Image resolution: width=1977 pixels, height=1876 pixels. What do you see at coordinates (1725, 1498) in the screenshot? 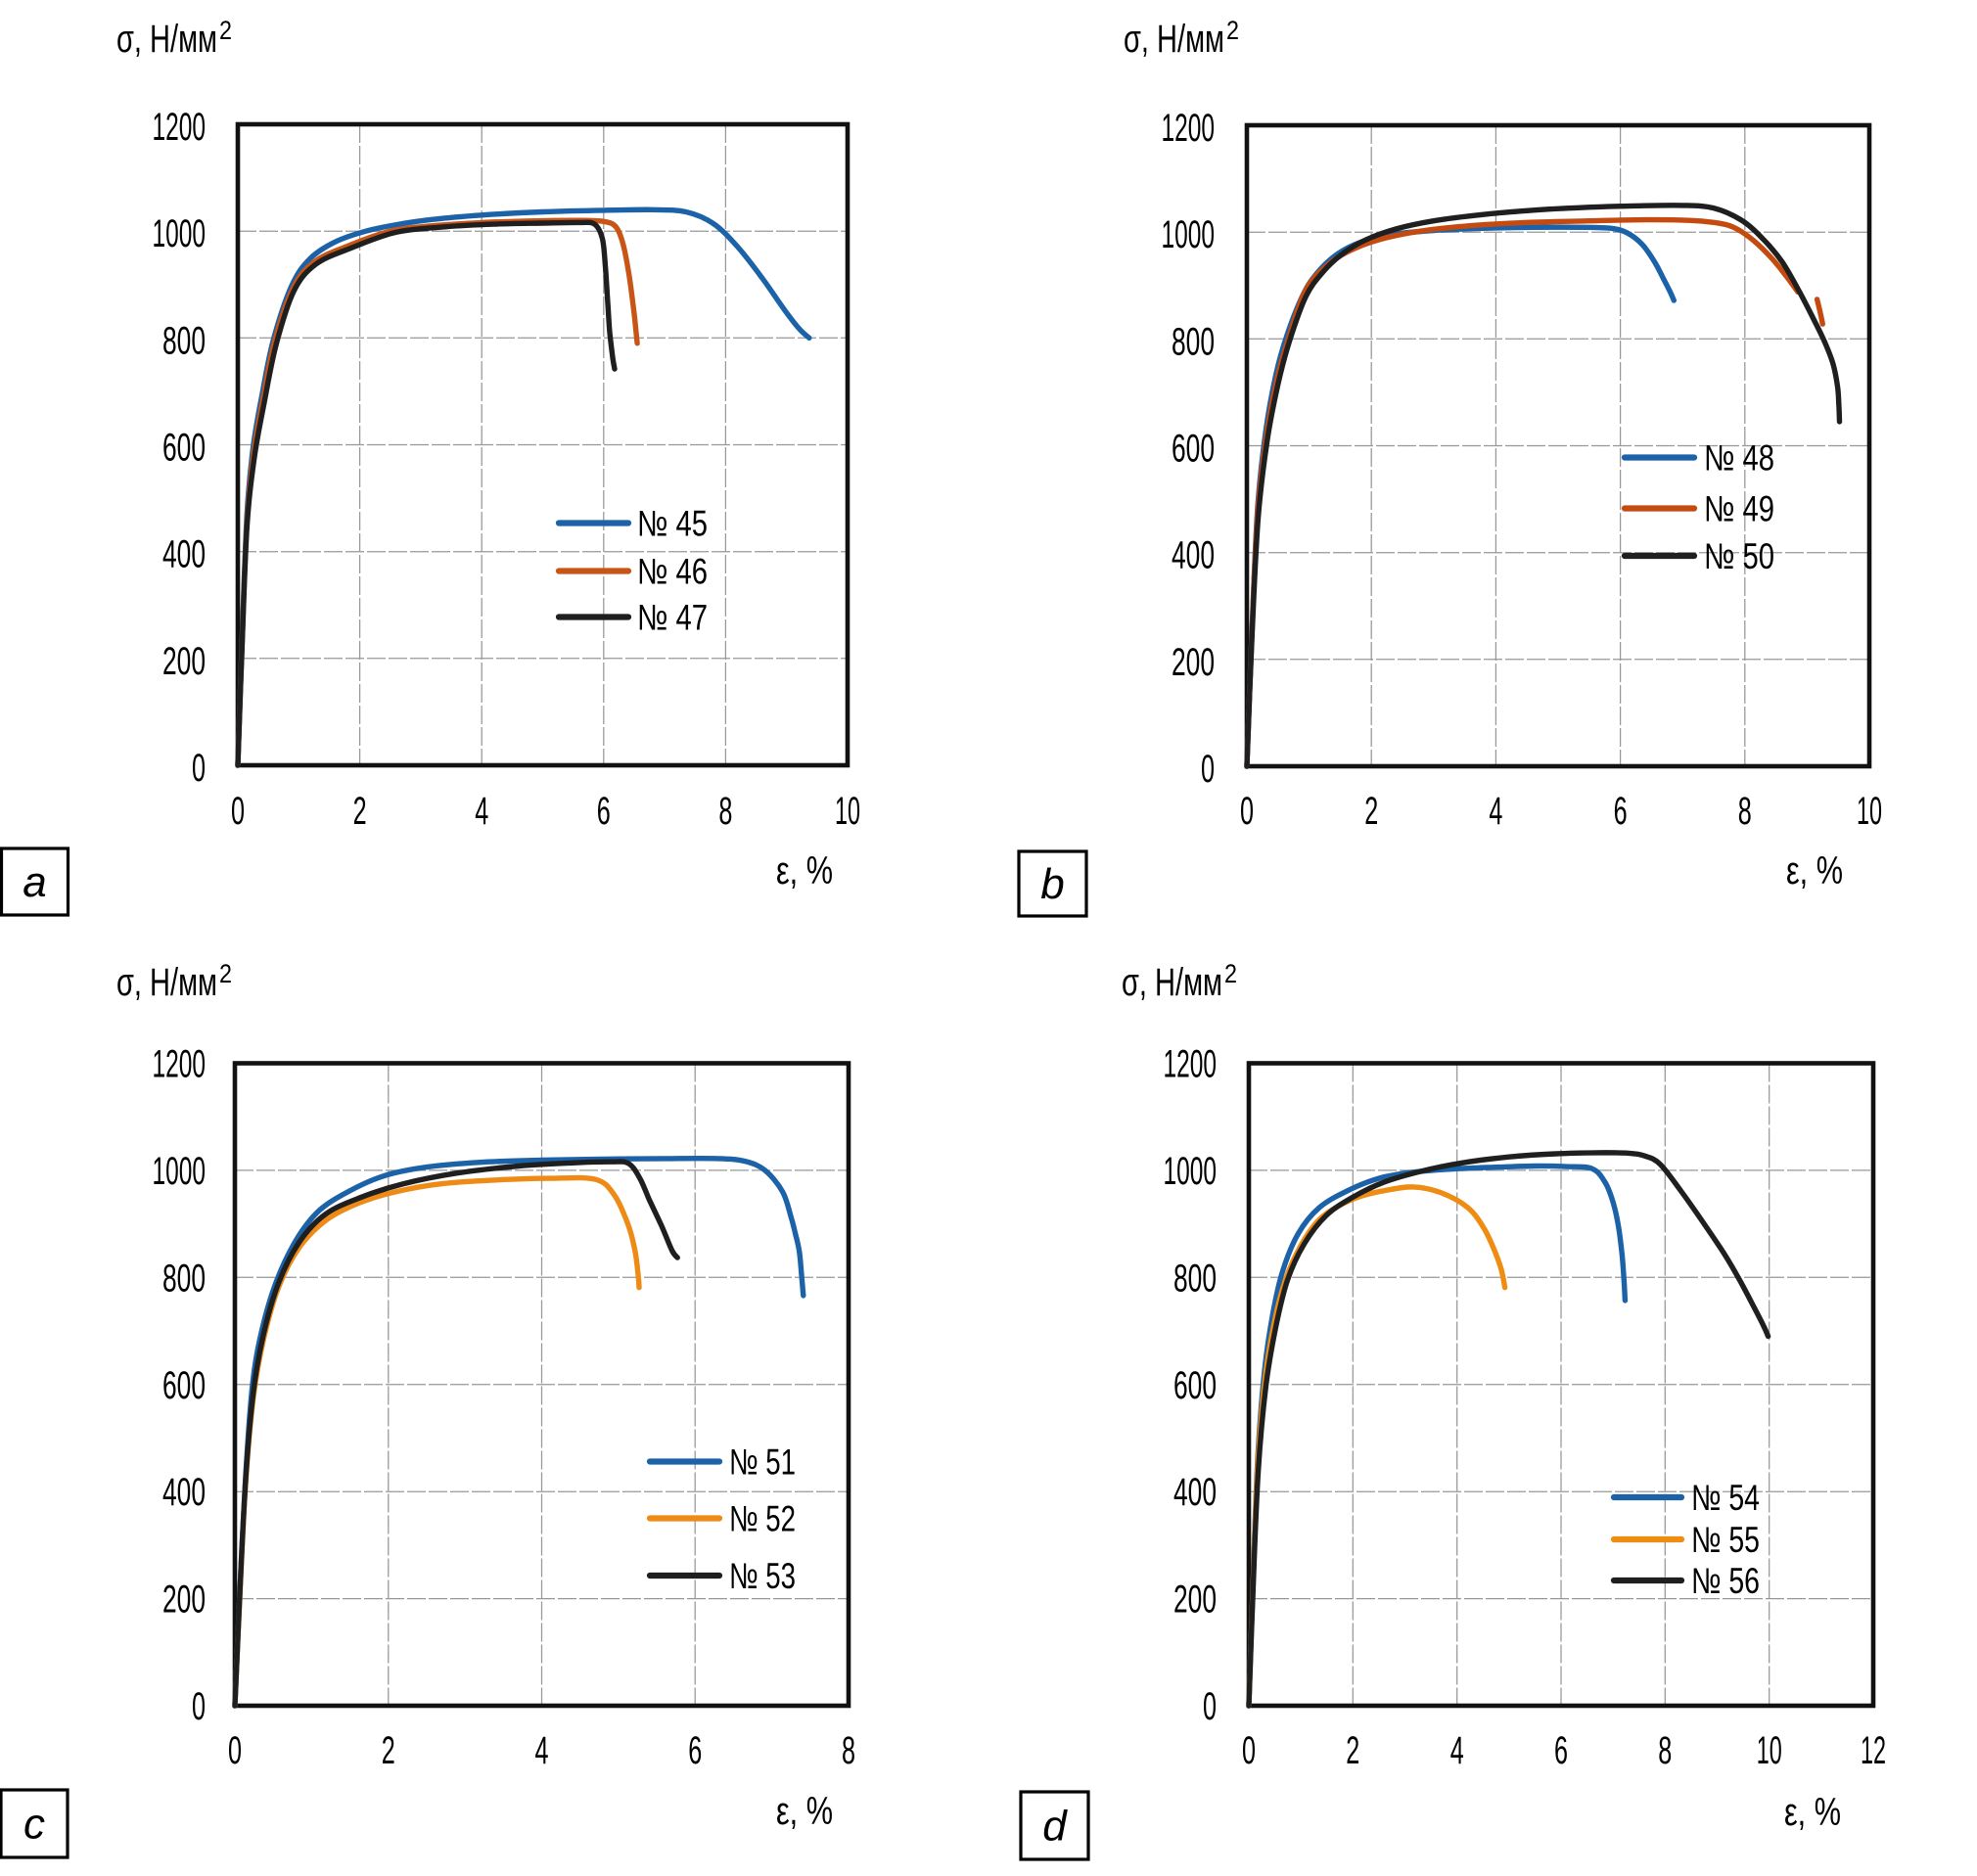
I see `svg-text: № 54` at bounding box center [1725, 1498].